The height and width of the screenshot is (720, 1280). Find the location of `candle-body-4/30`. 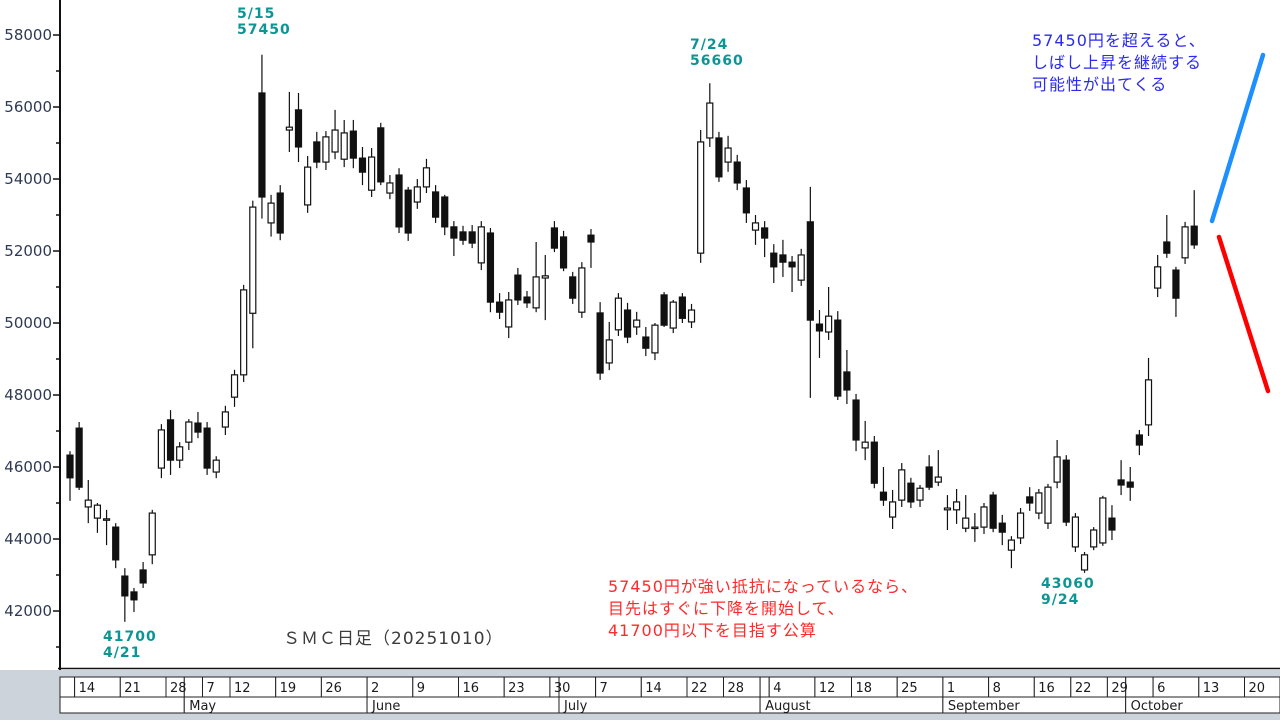

candle-body-4/30 is located at coordinates (180, 453).